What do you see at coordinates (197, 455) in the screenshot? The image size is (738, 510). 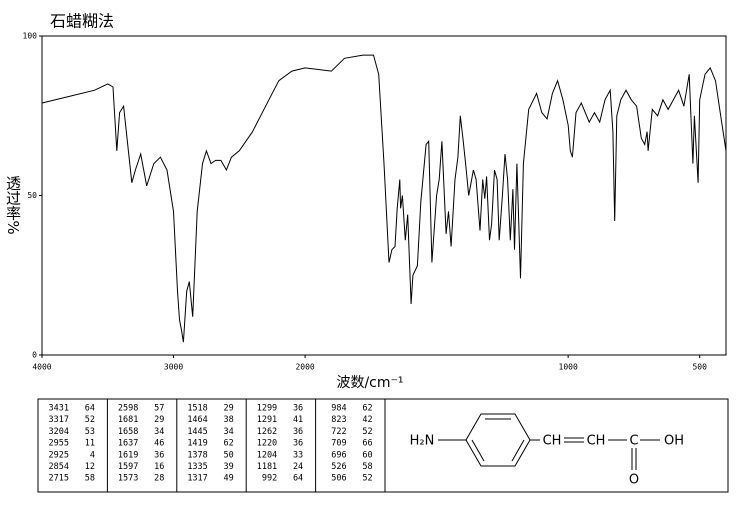 I see `peak-wavenumber: 1378` at bounding box center [197, 455].